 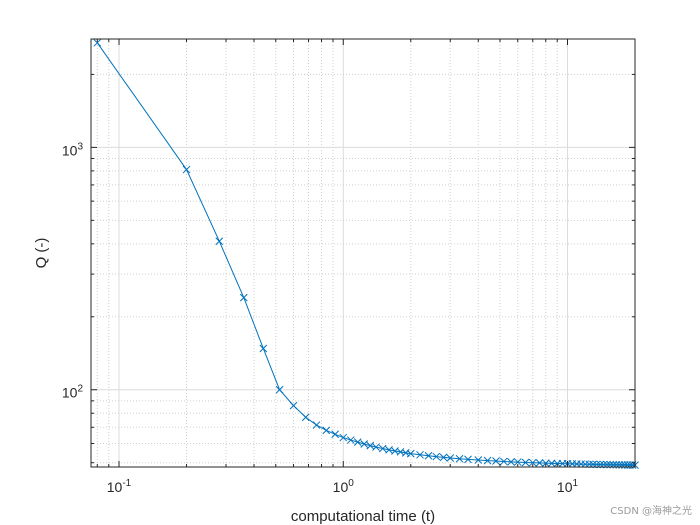 What do you see at coordinates (363, 516) in the screenshot?
I see `x-axis-label: computational time (t)` at bounding box center [363, 516].